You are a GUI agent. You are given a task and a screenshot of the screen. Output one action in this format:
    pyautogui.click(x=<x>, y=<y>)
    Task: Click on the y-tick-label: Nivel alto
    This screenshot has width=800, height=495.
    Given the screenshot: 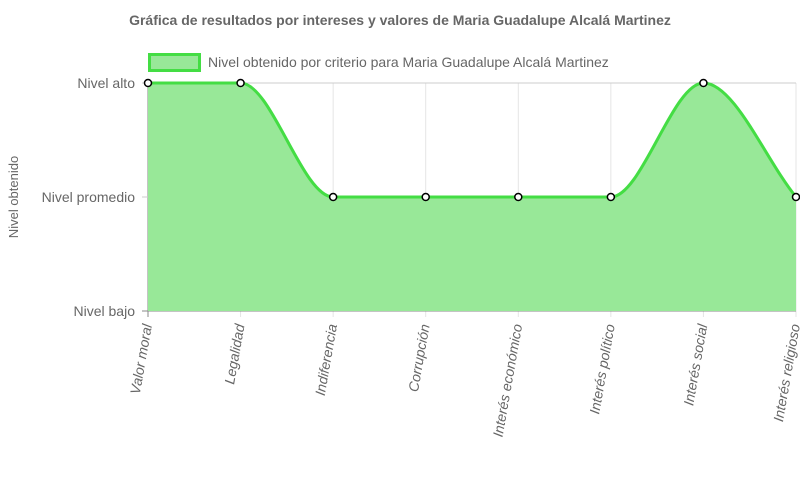 What is the action you would take?
    pyautogui.click(x=106, y=83)
    